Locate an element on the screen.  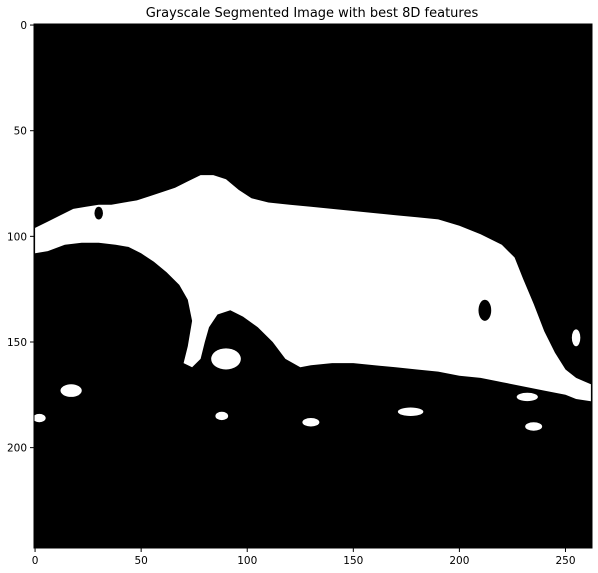
x-tick-label: 0 is located at coordinates (35, 561).